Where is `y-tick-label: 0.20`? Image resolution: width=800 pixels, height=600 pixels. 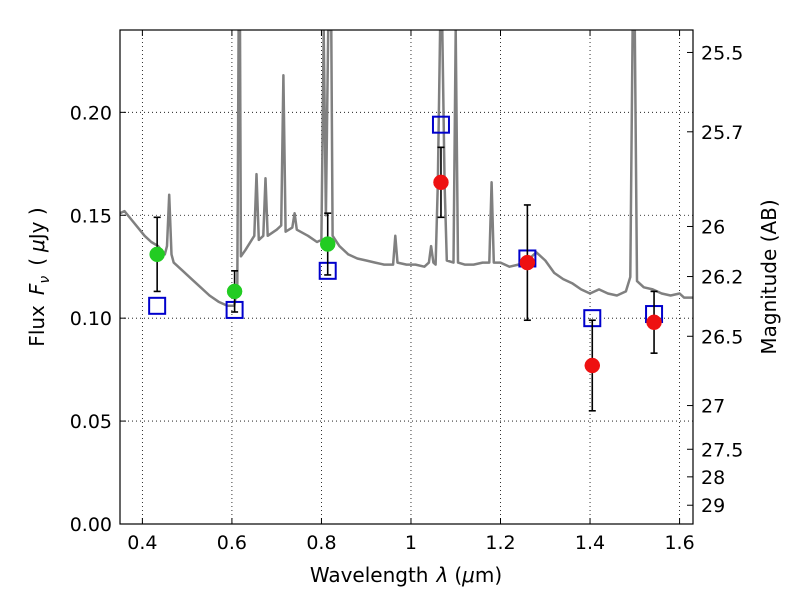
y-tick-label: 0.20 is located at coordinates (91, 113).